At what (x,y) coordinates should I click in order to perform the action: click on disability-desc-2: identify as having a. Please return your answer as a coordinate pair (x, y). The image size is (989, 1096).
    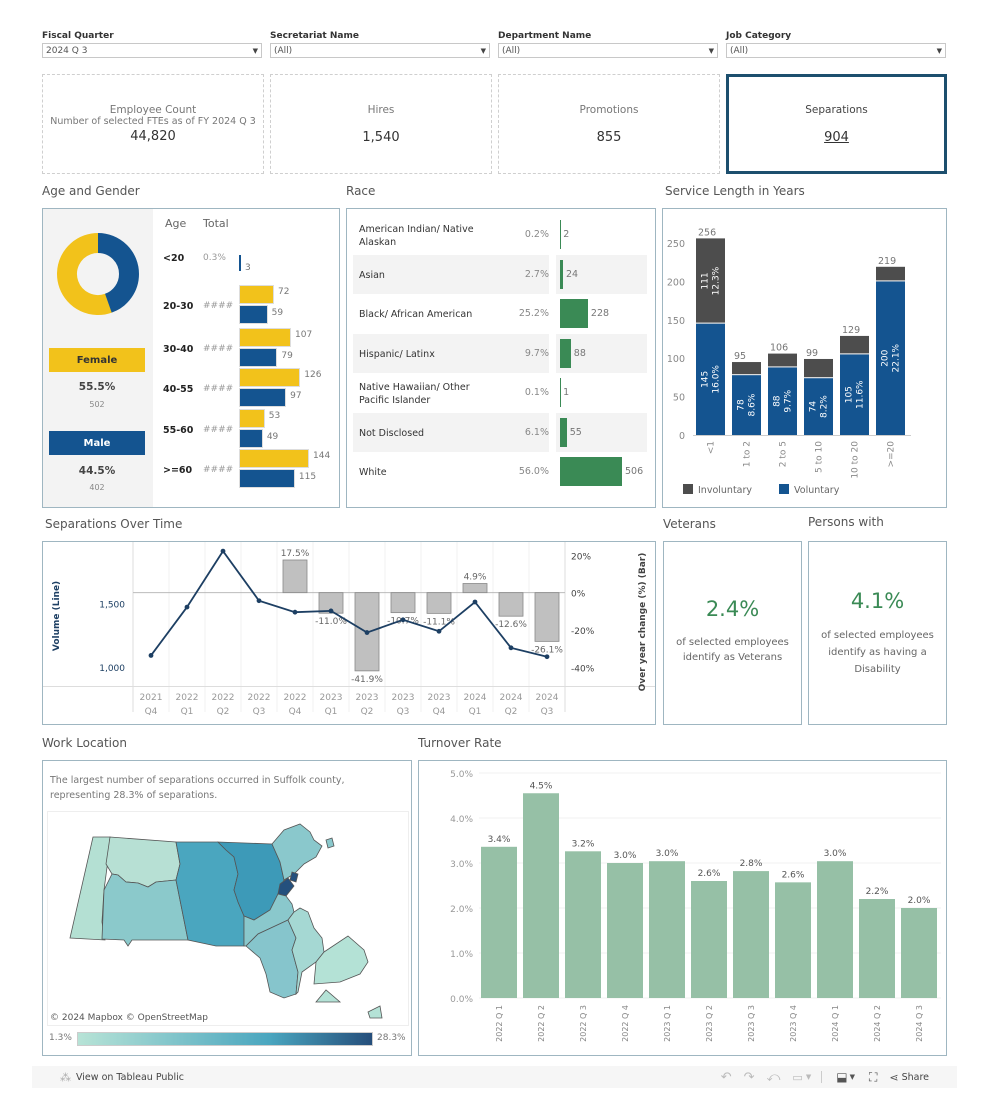
    Looking at the image, I should click on (877, 652).